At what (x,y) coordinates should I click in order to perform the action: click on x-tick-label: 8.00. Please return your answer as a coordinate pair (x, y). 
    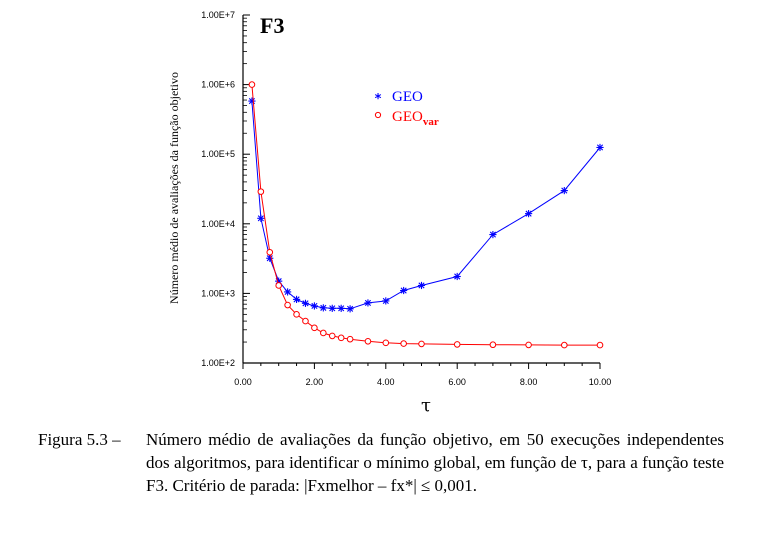
    Looking at the image, I should click on (529, 382).